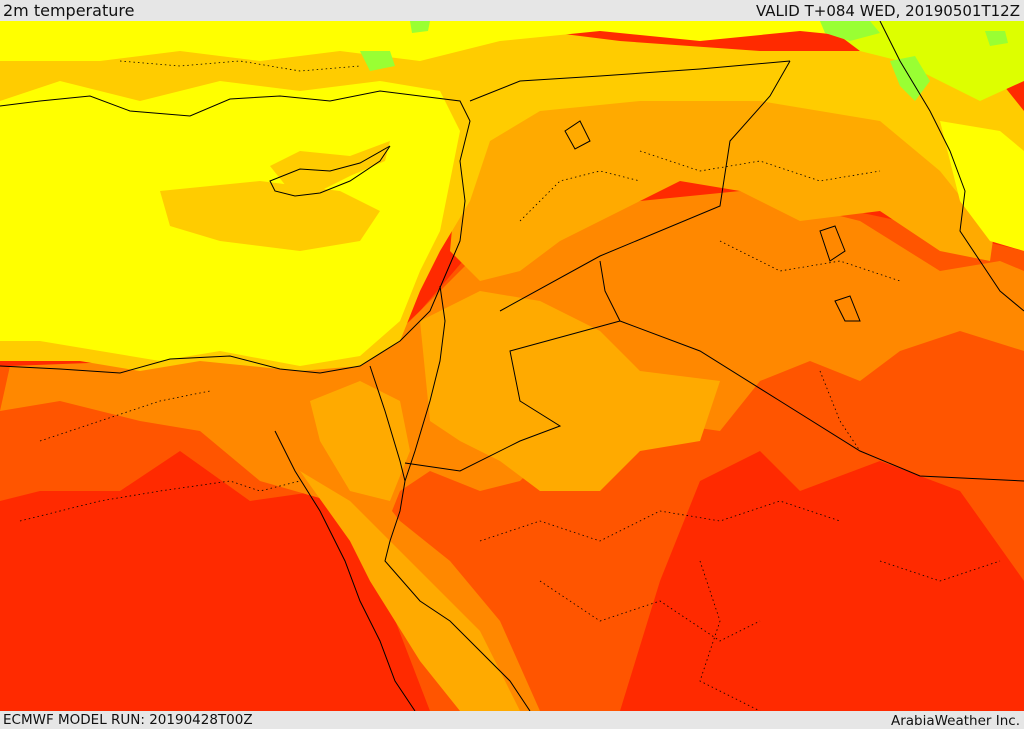  Describe the element at coordinates (887, 11) in the screenshot. I see `valid-time: VALID T+084 WED, 20190501T12Z` at that location.